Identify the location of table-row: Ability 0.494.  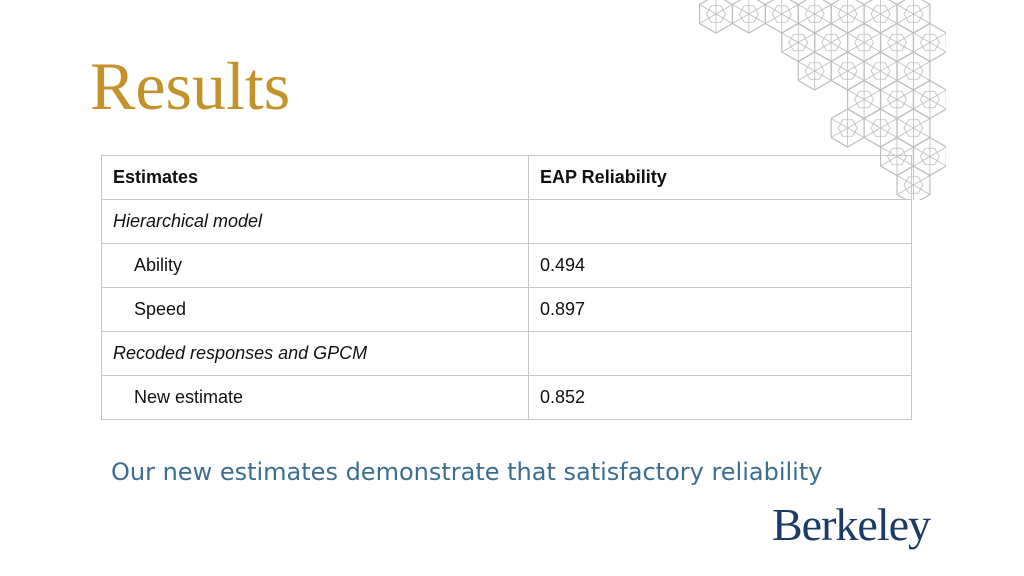
(506, 265).